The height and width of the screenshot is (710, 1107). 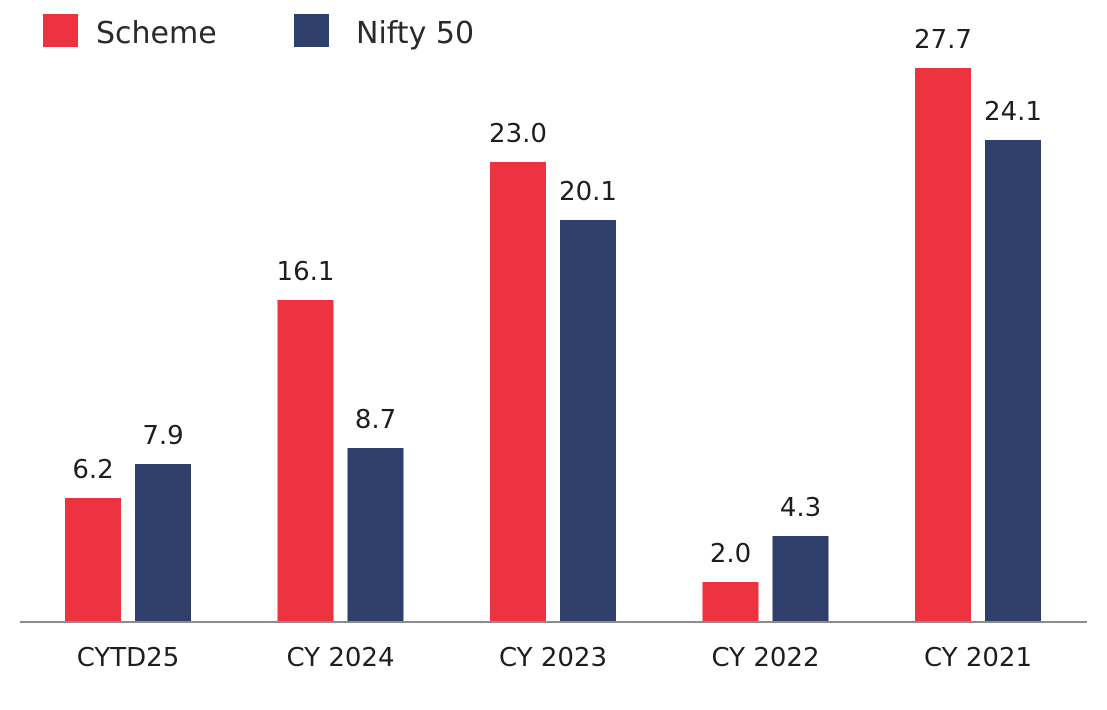 I want to click on legend-swatch-scheme, so click(x=60, y=30).